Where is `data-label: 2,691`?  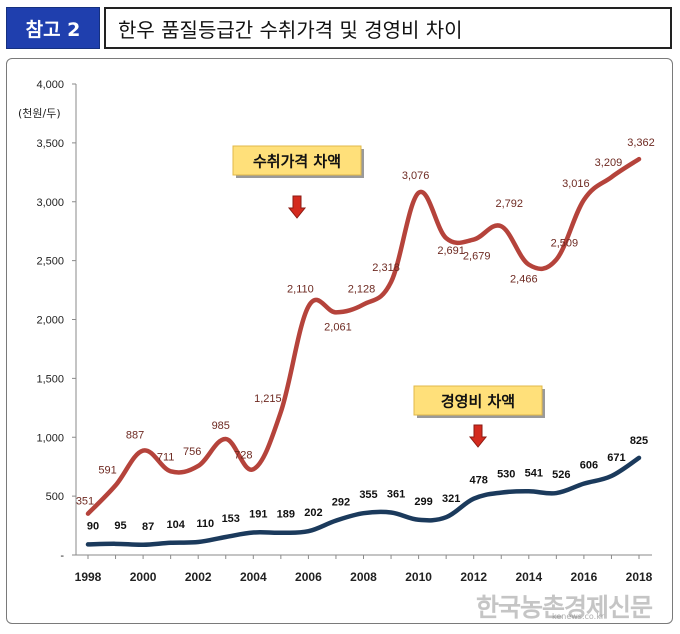 data-label: 2,691 is located at coordinates (451, 251).